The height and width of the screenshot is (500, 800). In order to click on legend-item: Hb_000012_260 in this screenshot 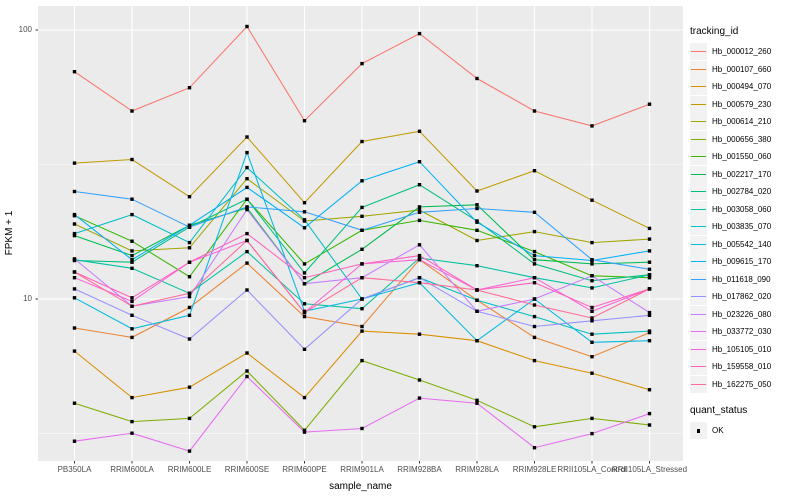, I will do `click(744, 52)`.